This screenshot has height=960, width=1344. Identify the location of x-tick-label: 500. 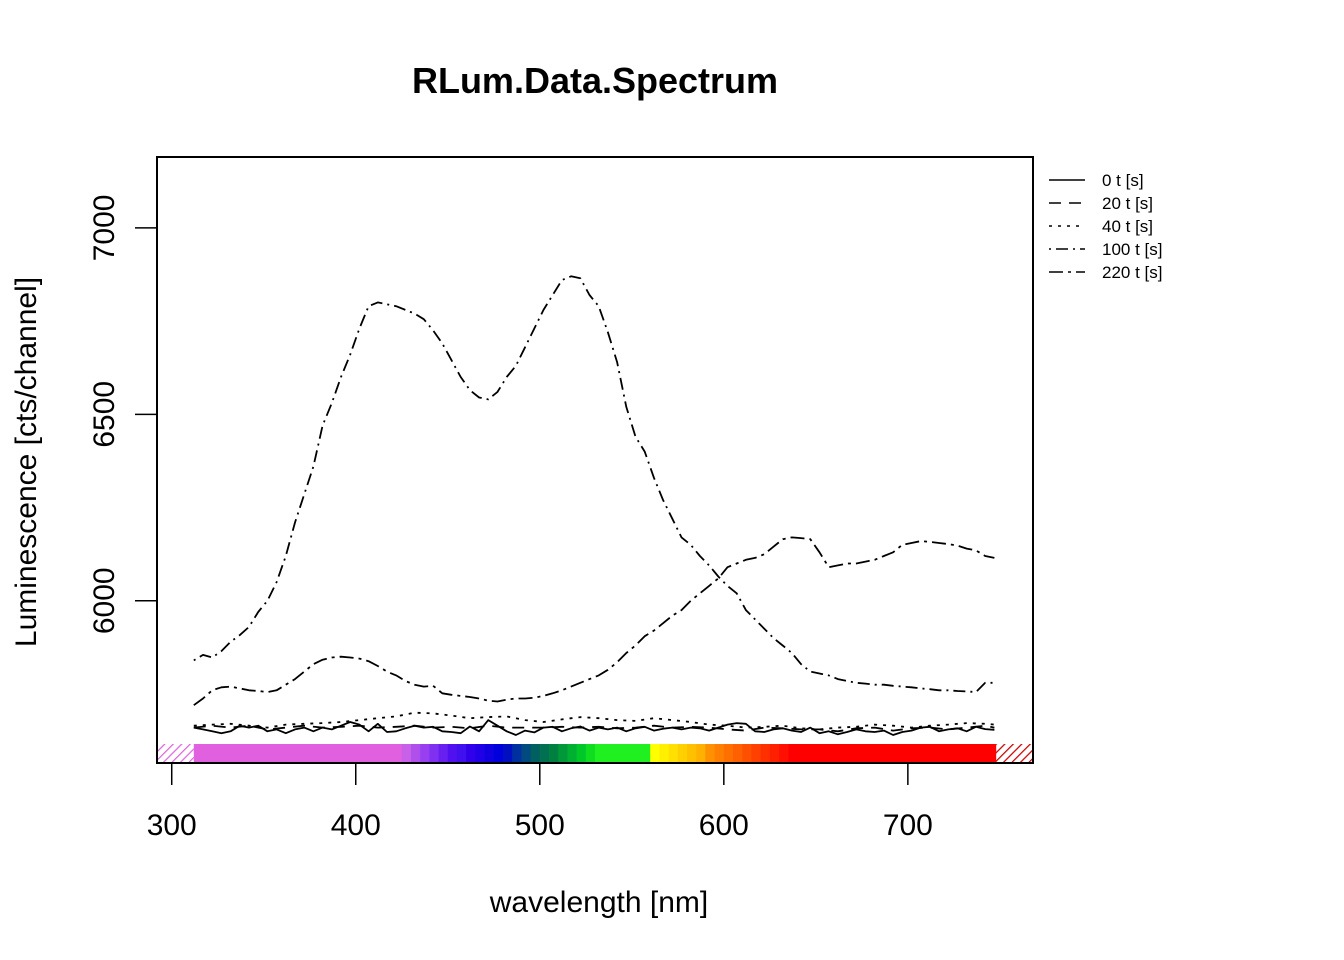
(540, 825).